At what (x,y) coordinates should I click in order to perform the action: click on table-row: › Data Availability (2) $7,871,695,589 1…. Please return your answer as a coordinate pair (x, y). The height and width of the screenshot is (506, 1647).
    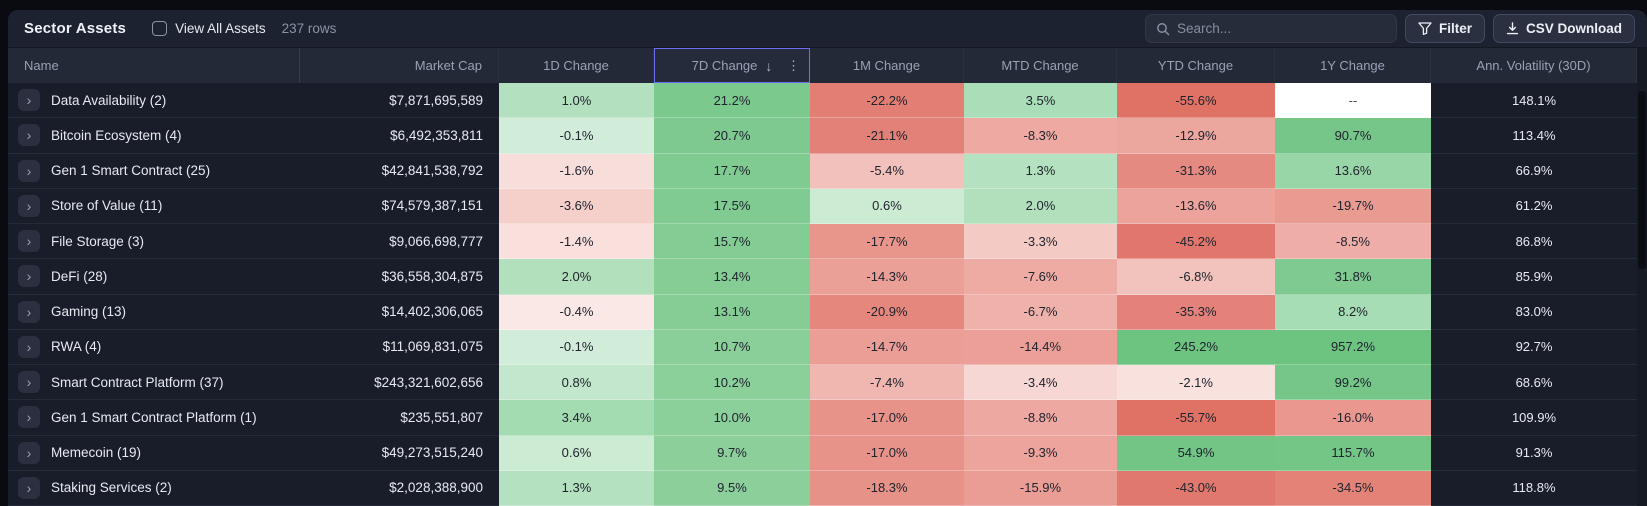
    Looking at the image, I should click on (827, 101).